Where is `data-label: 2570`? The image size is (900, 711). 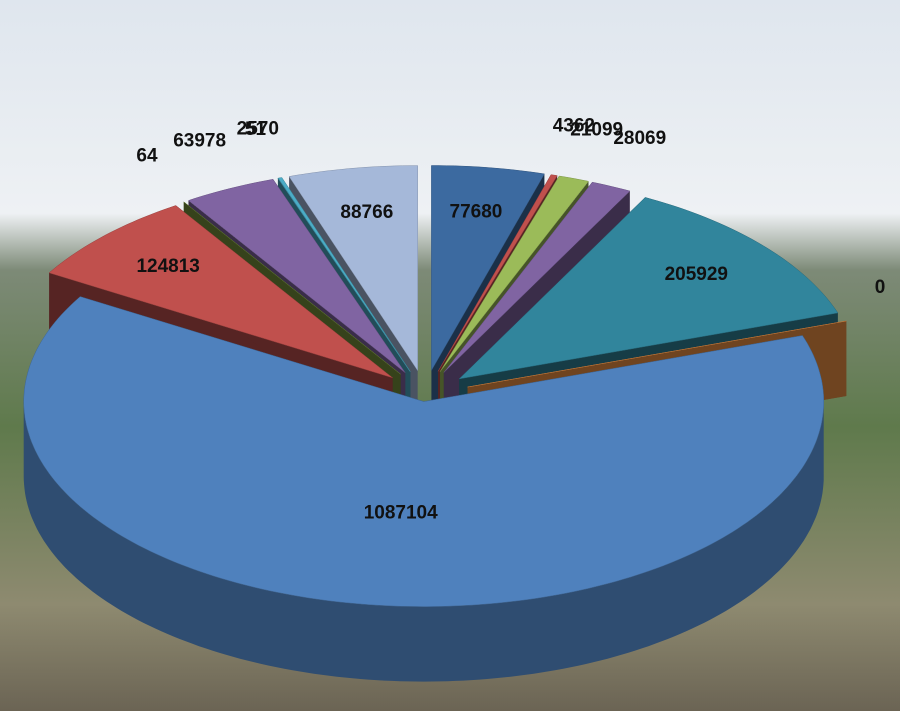
data-label: 2570 is located at coordinates (258, 129).